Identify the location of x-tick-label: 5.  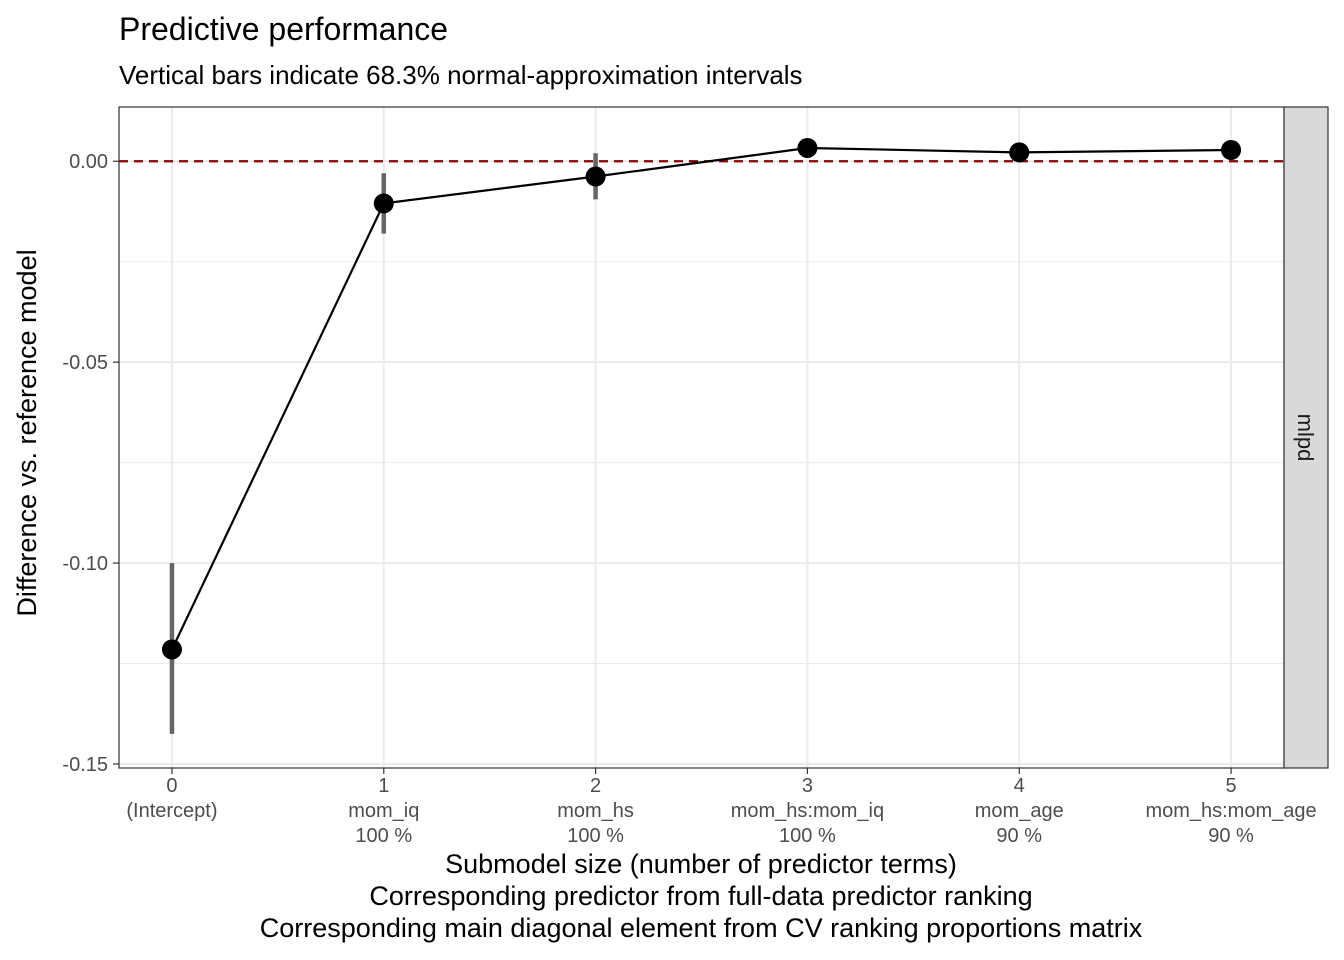
(1230, 786).